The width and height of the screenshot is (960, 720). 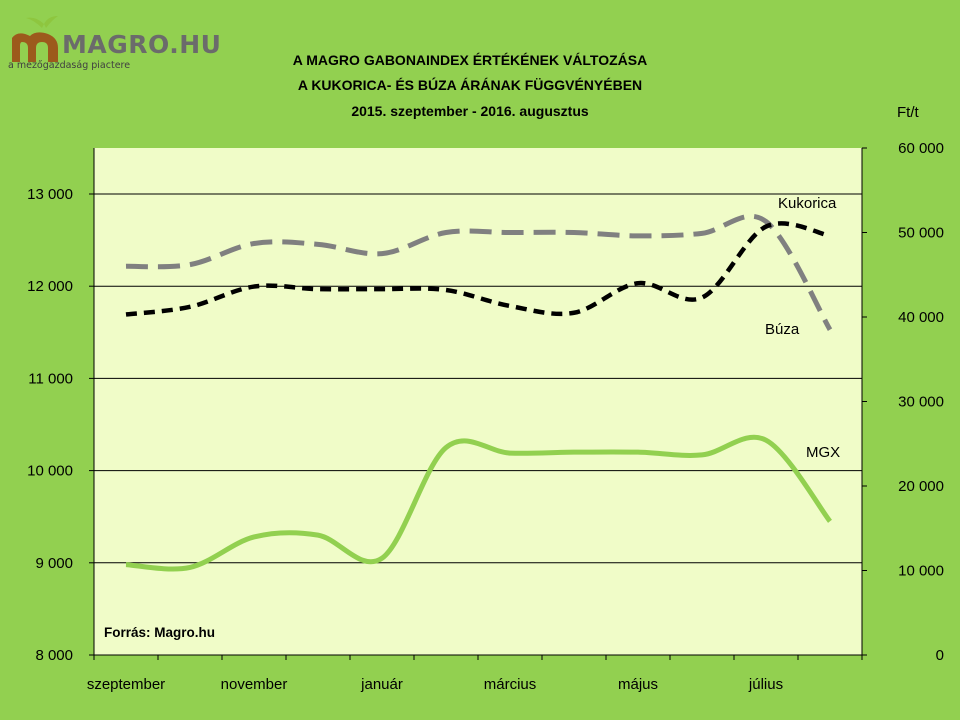 I want to click on series-label: Búza, so click(x=782, y=329).